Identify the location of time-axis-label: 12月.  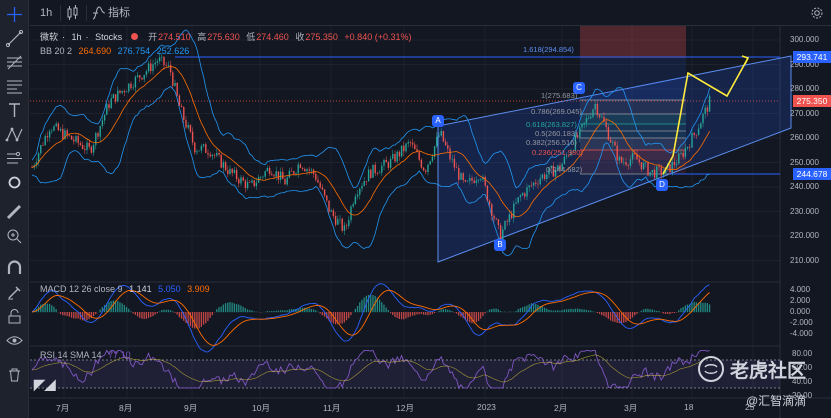
(405, 408).